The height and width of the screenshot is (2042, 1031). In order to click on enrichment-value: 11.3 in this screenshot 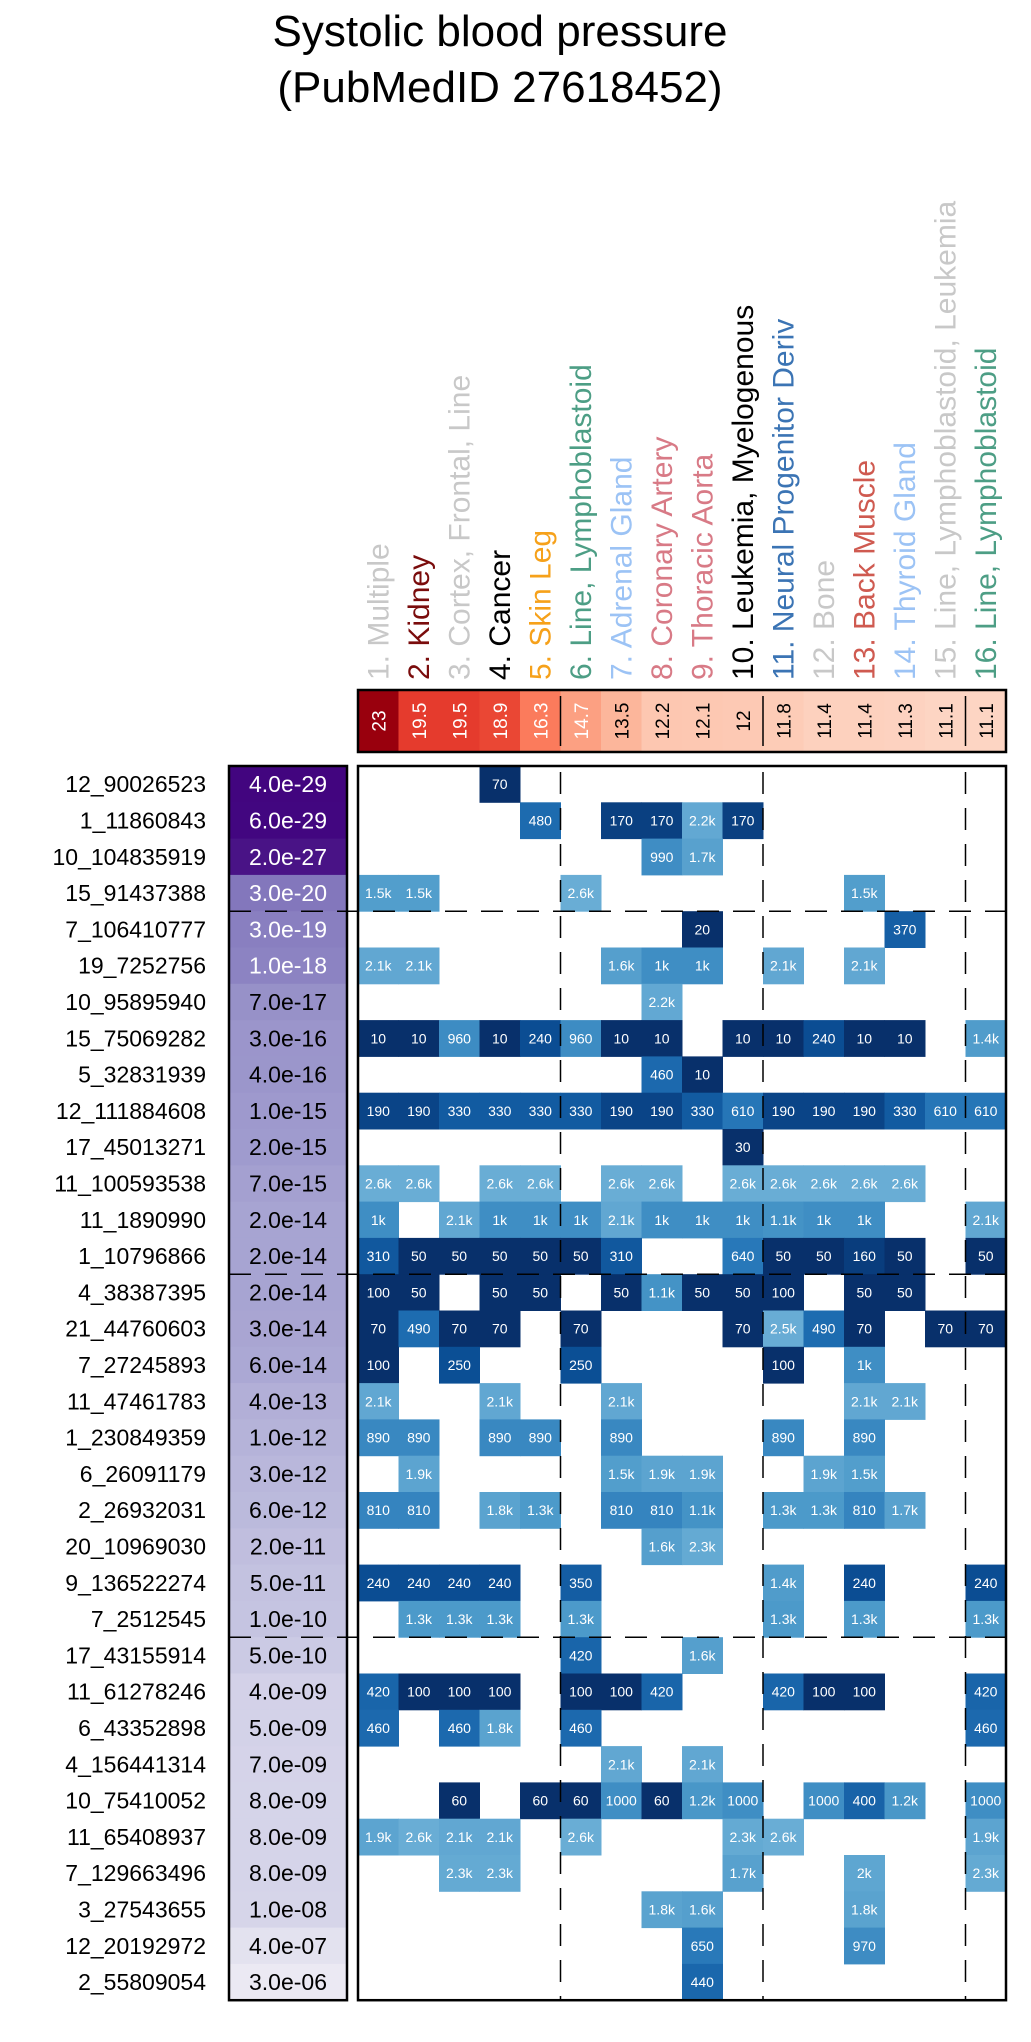, I will do `click(906, 721)`.